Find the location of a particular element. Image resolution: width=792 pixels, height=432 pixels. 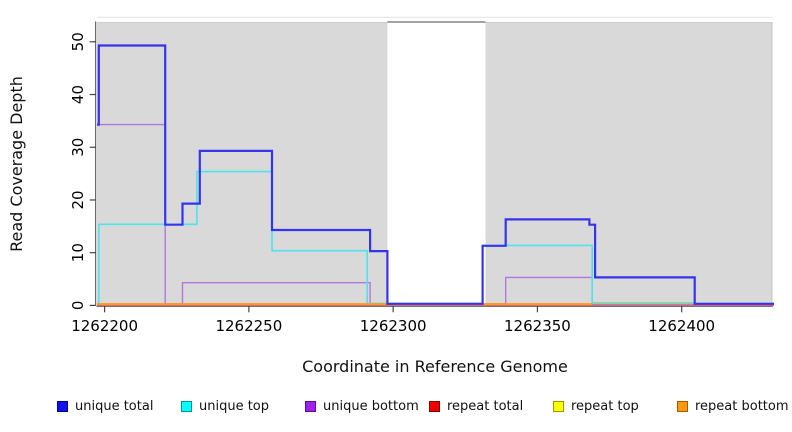

legend-item-unique-top: unique top is located at coordinates (225, 406).